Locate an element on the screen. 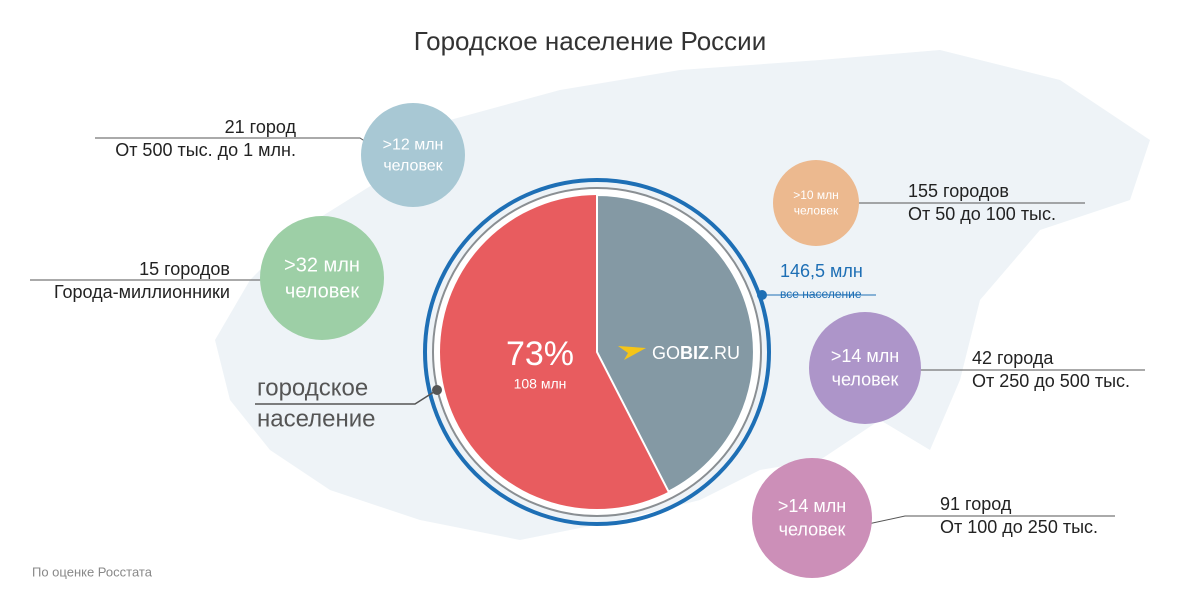  logo: GOBIZ.RU is located at coordinates (696, 353).